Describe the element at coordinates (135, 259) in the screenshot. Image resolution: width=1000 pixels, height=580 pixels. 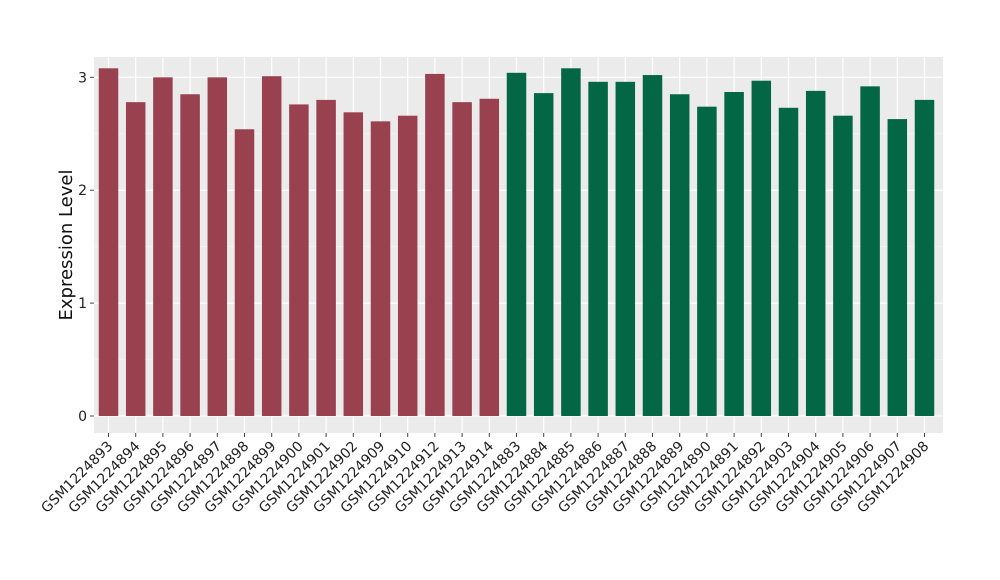
I see `bar-GSM1224894` at that location.